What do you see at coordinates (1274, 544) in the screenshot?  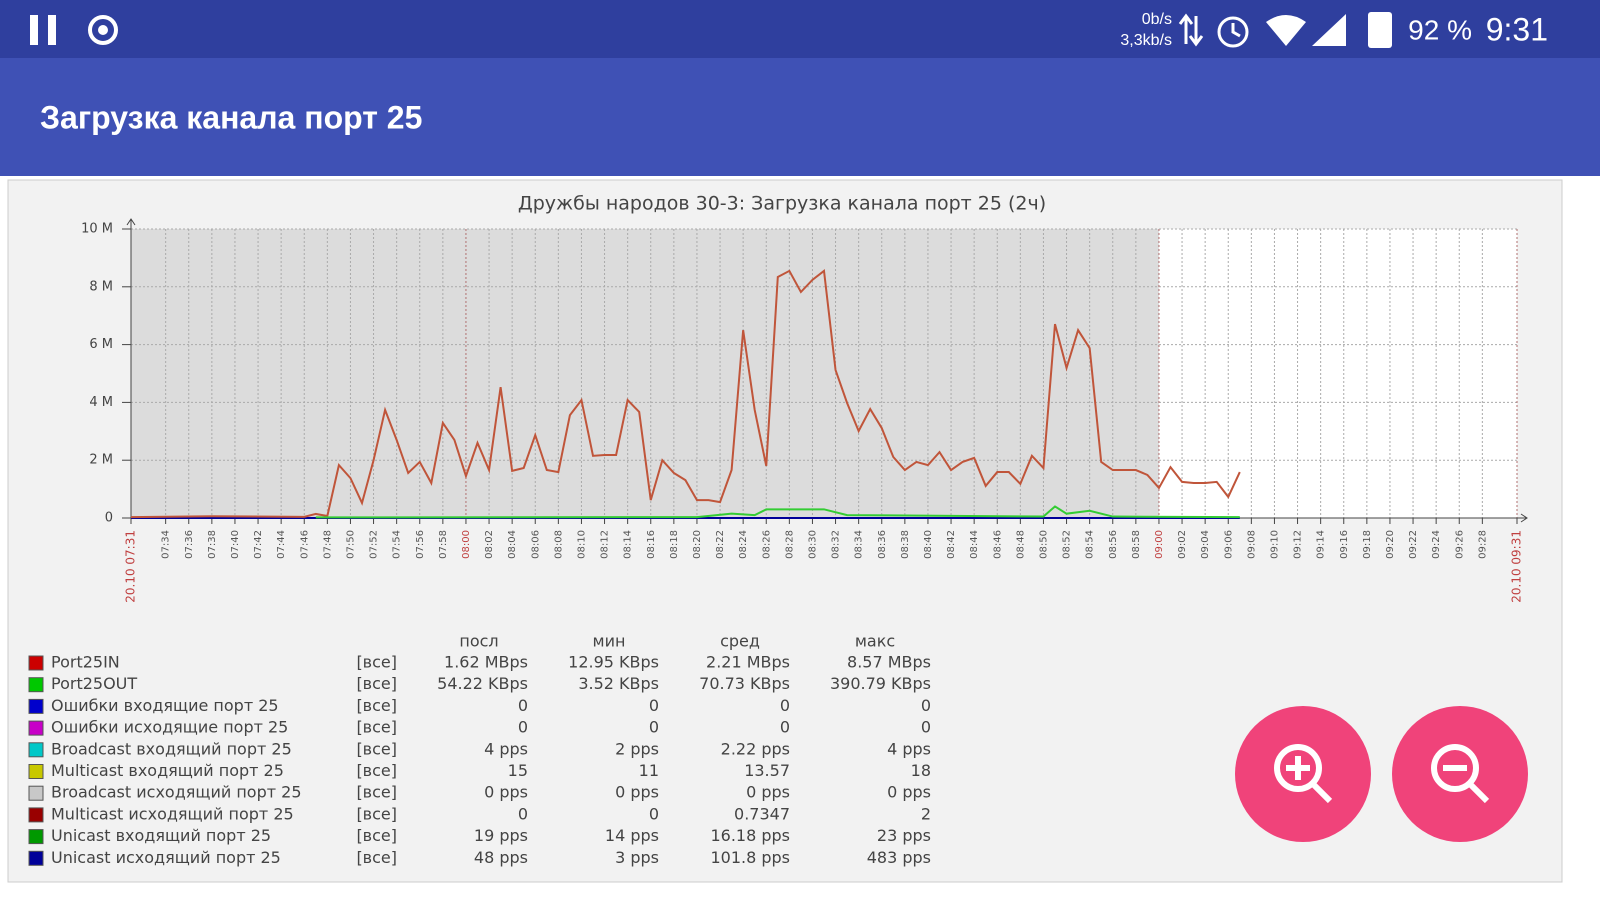 I see `x-tick-label: 09:10` at bounding box center [1274, 544].